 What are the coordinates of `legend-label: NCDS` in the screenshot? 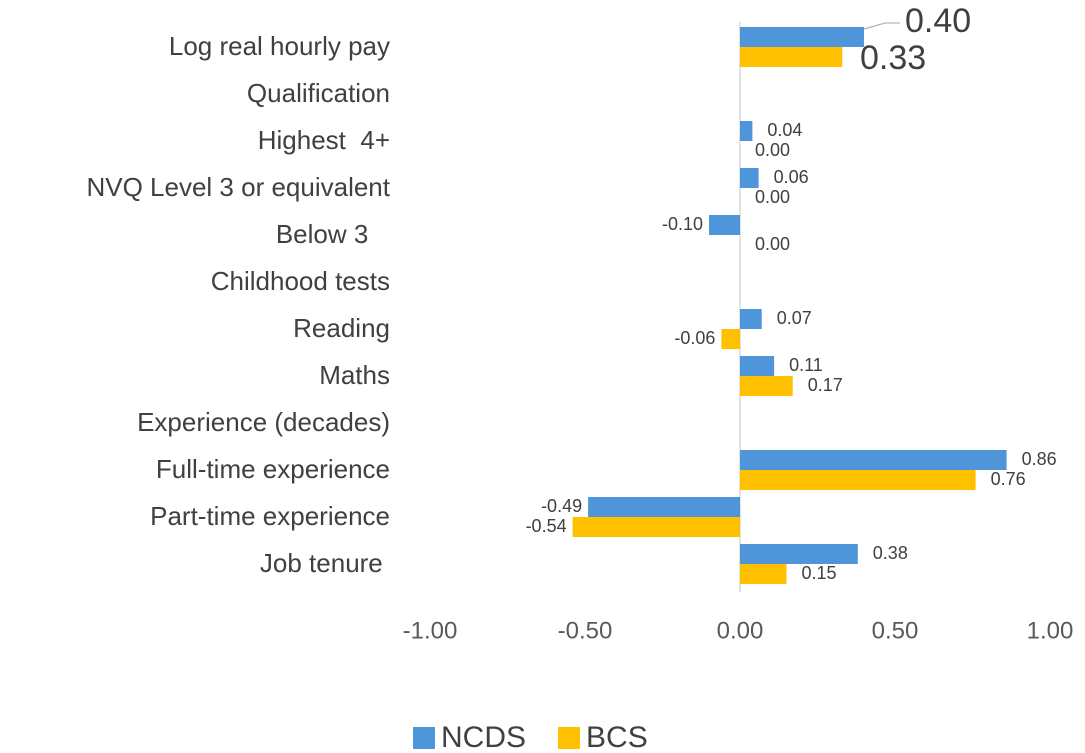 It's located at (483, 737).